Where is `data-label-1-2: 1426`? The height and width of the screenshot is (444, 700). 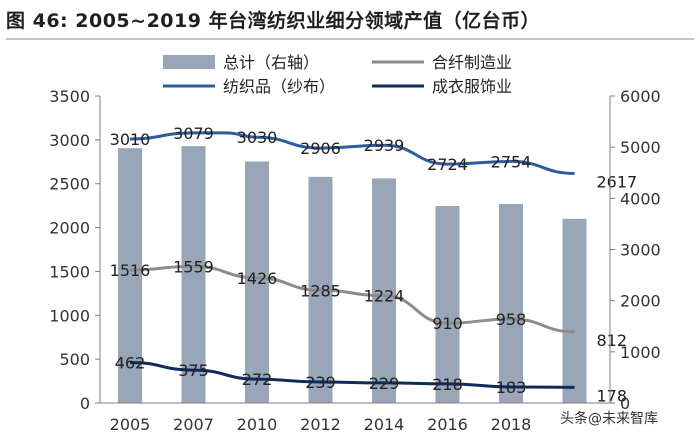 data-label-1-2: 1426 is located at coordinates (257, 278).